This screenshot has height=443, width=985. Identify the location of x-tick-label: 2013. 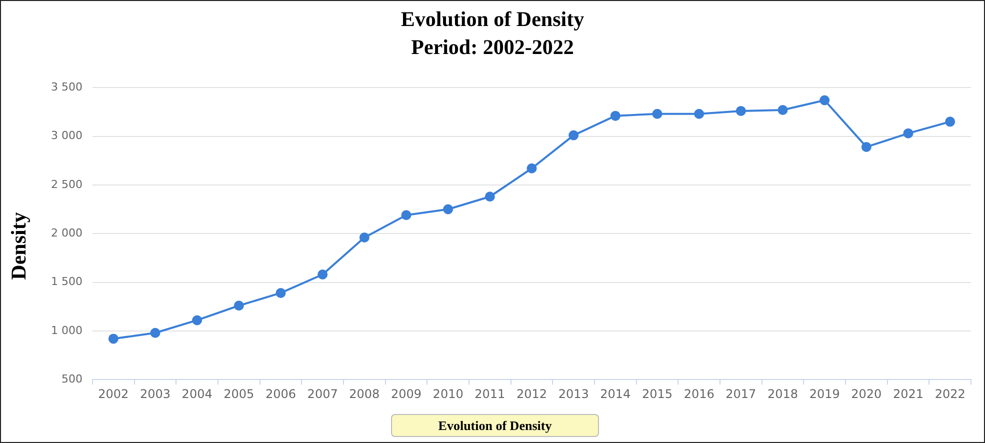
(573, 393).